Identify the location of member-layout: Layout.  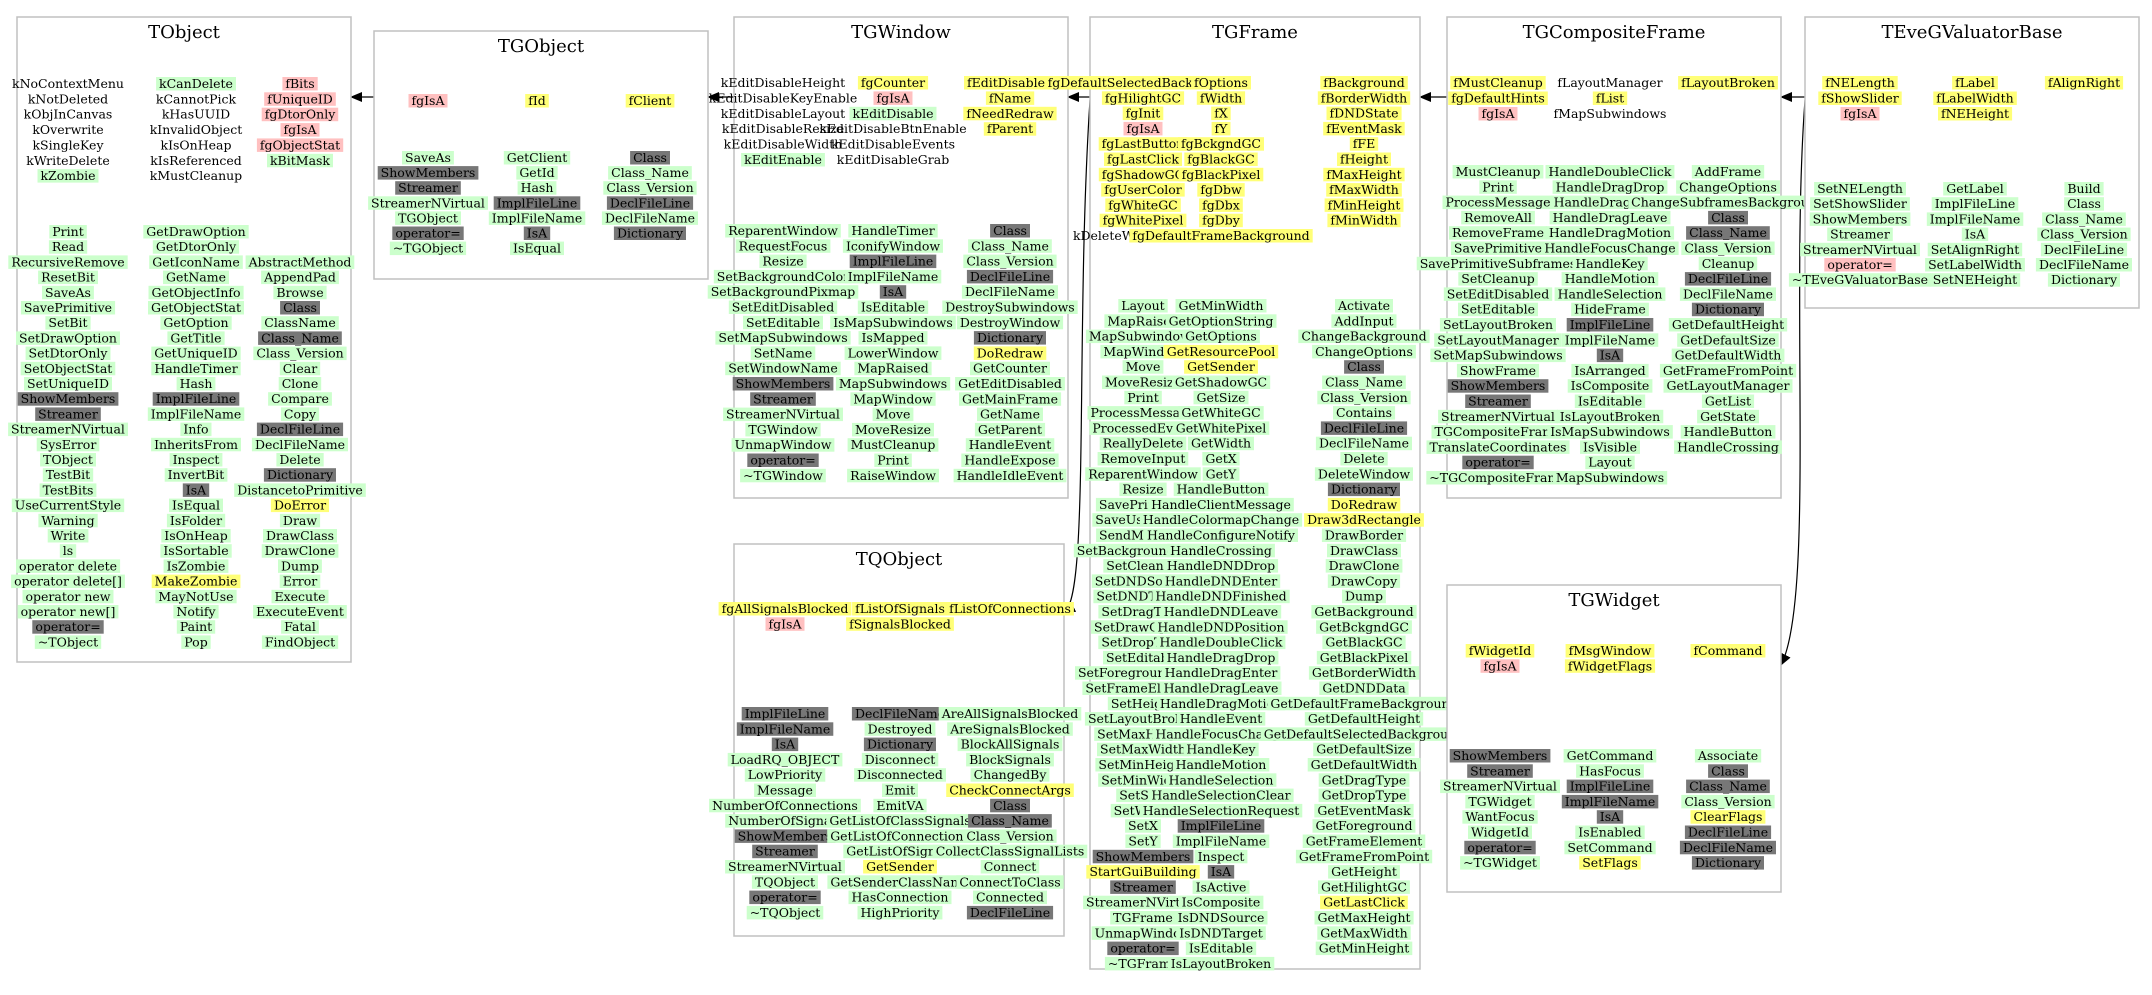
(1610, 462).